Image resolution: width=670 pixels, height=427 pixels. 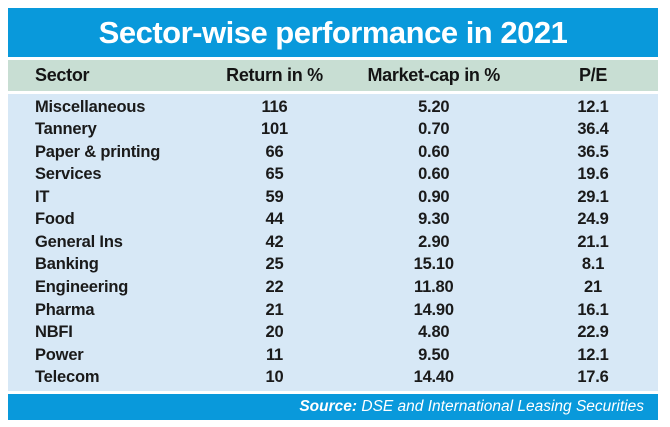 I want to click on value-cell: 25, so click(x=274, y=264).